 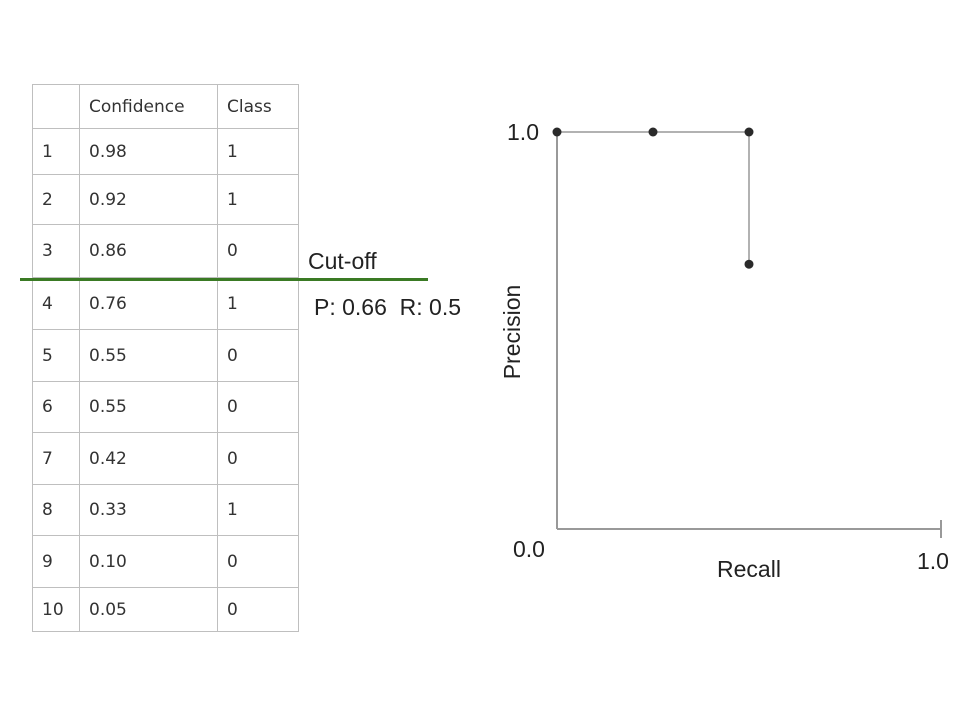 I want to click on x-axis-label: Recall, so click(x=749, y=569).